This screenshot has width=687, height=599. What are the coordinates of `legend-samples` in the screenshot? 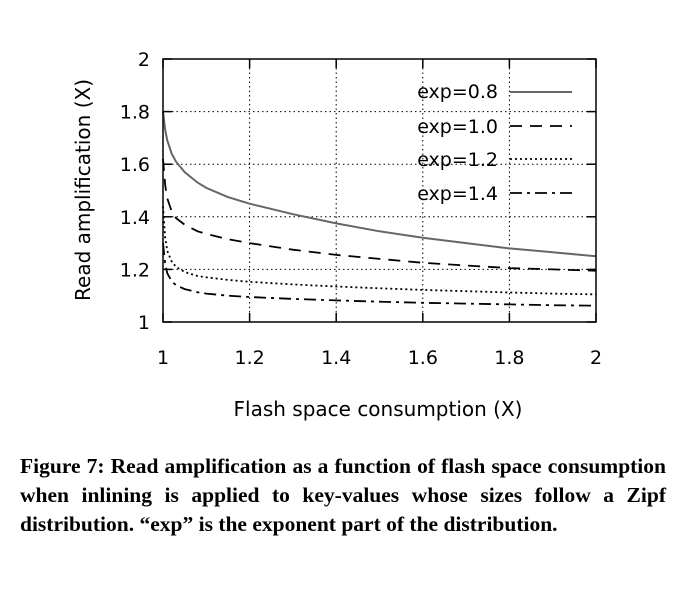 It's located at (541, 142).